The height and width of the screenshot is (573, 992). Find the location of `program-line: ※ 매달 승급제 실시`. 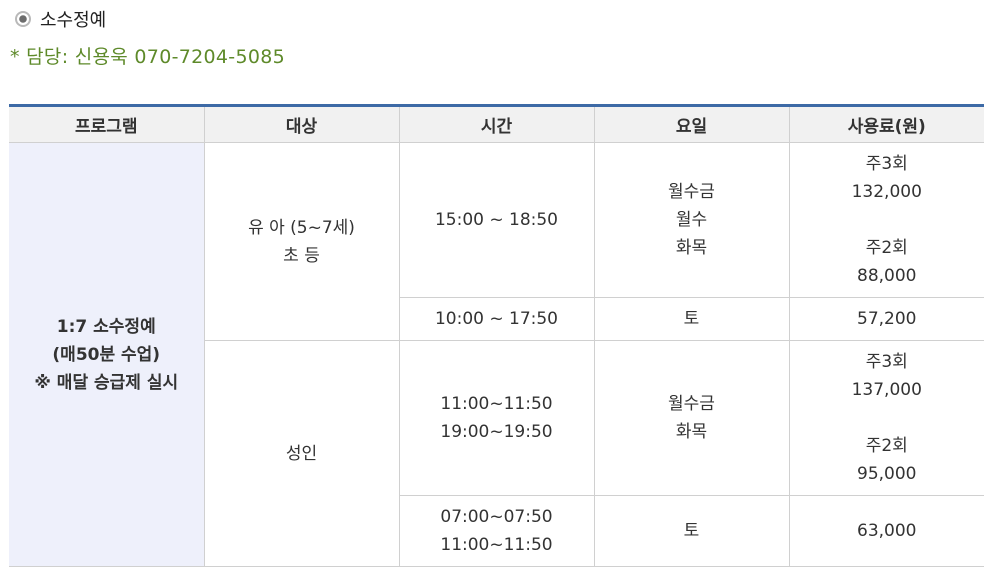

program-line: ※ 매달 승급제 실시 is located at coordinates (106, 382).